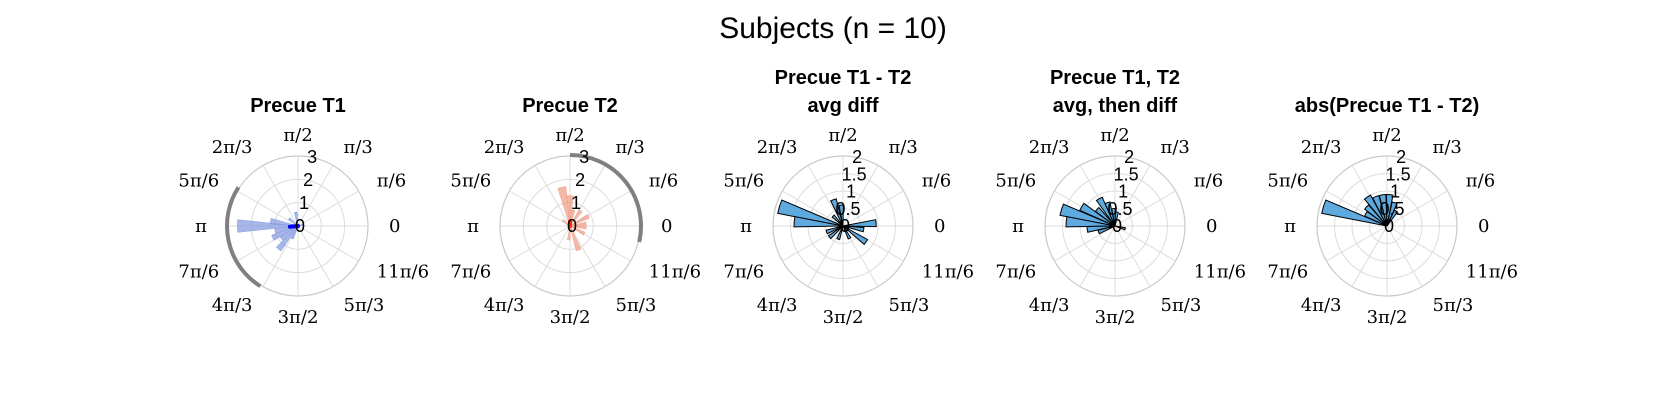 The height and width of the screenshot is (417, 1667). What do you see at coordinates (293, 226) in the screenshot?
I see `mean-vector` at bounding box center [293, 226].